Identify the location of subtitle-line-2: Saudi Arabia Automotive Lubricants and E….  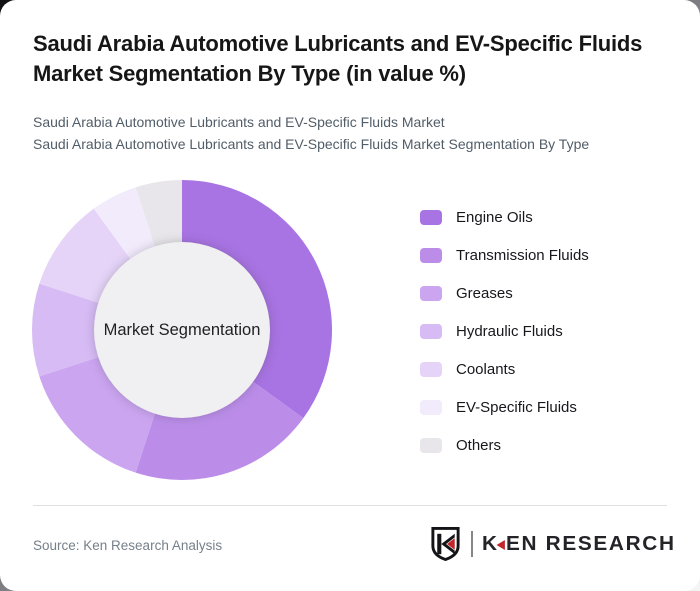
(311, 144).